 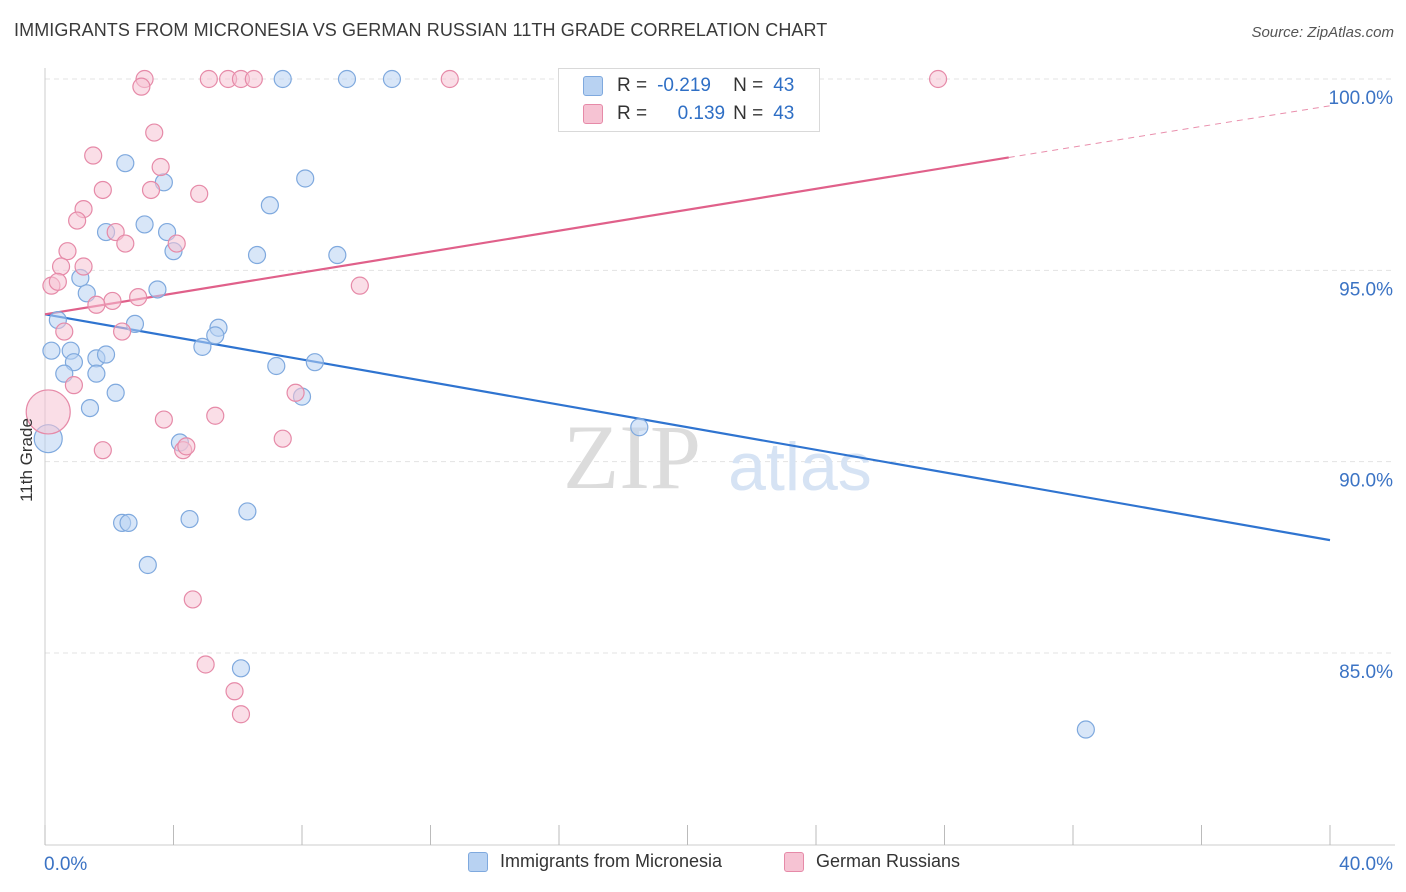 What do you see at coordinates (888, 861) in the screenshot?
I see `legend-label-german-russians: German Russians` at bounding box center [888, 861].